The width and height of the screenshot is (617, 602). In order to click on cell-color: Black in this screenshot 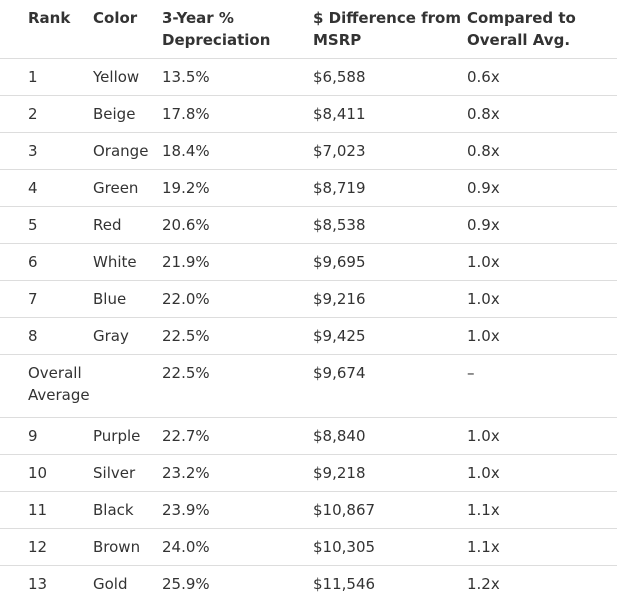, I will do `click(127, 510)`.